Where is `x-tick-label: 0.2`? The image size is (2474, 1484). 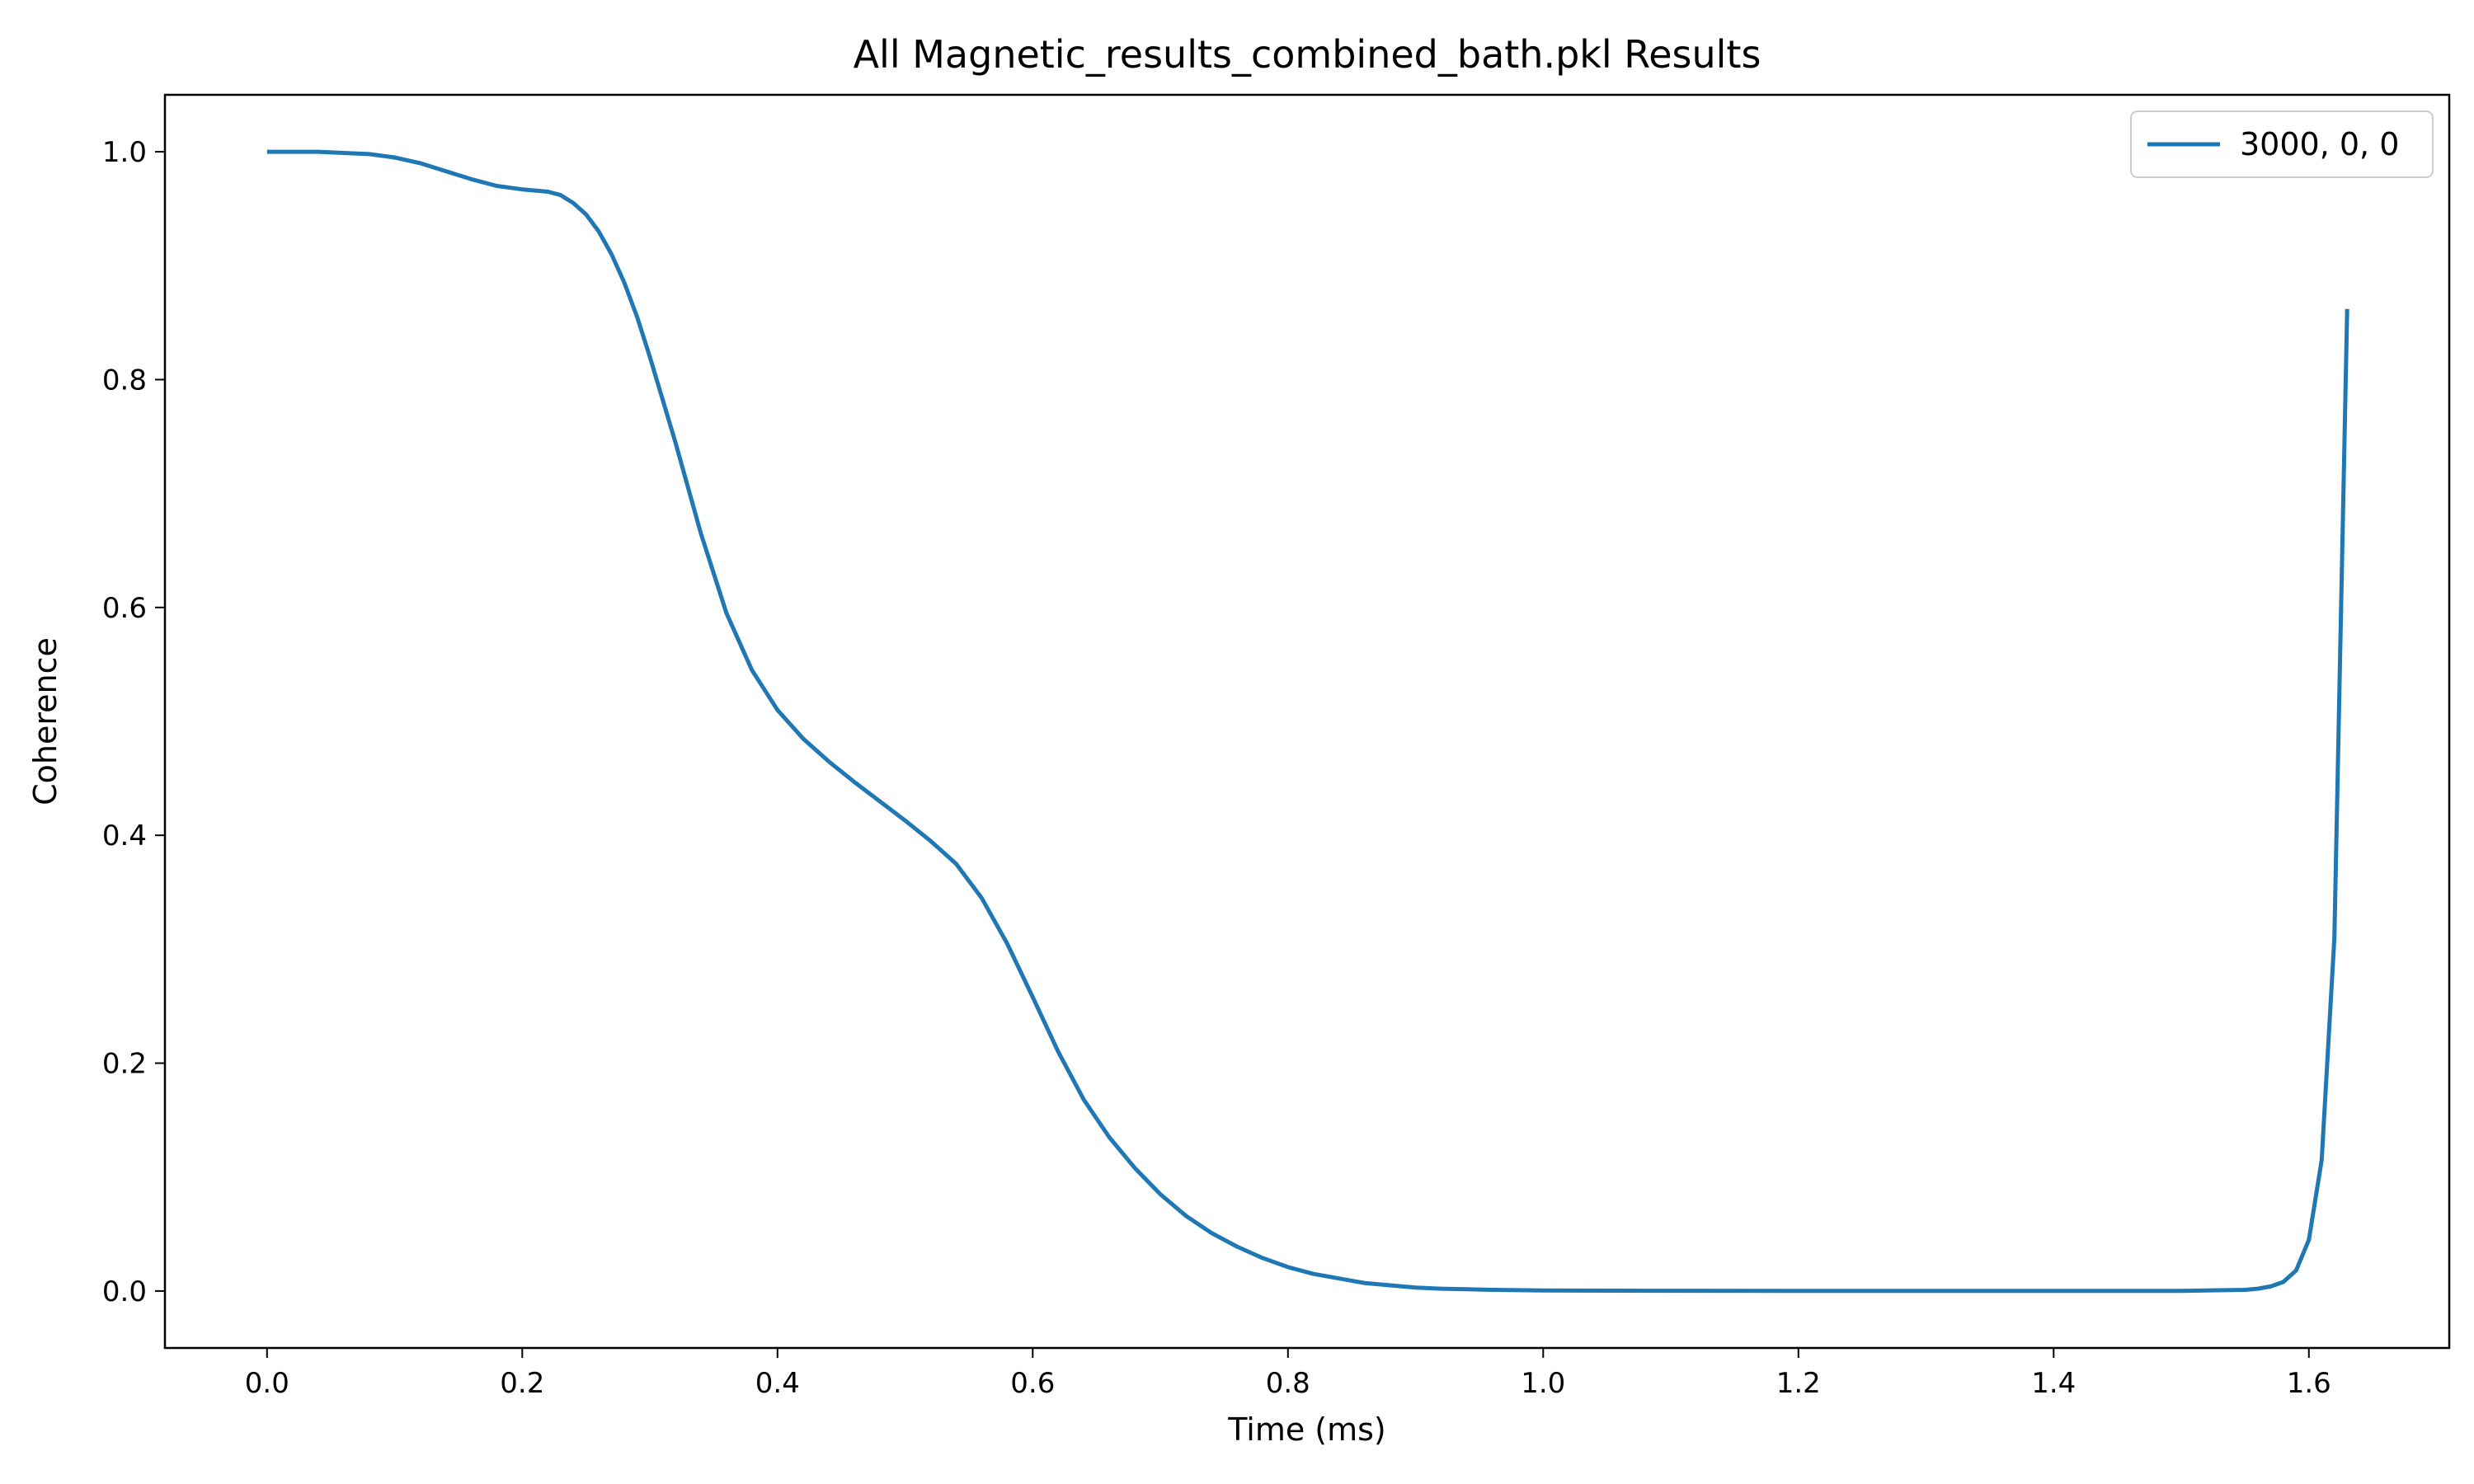 x-tick-label: 0.2 is located at coordinates (522, 1383).